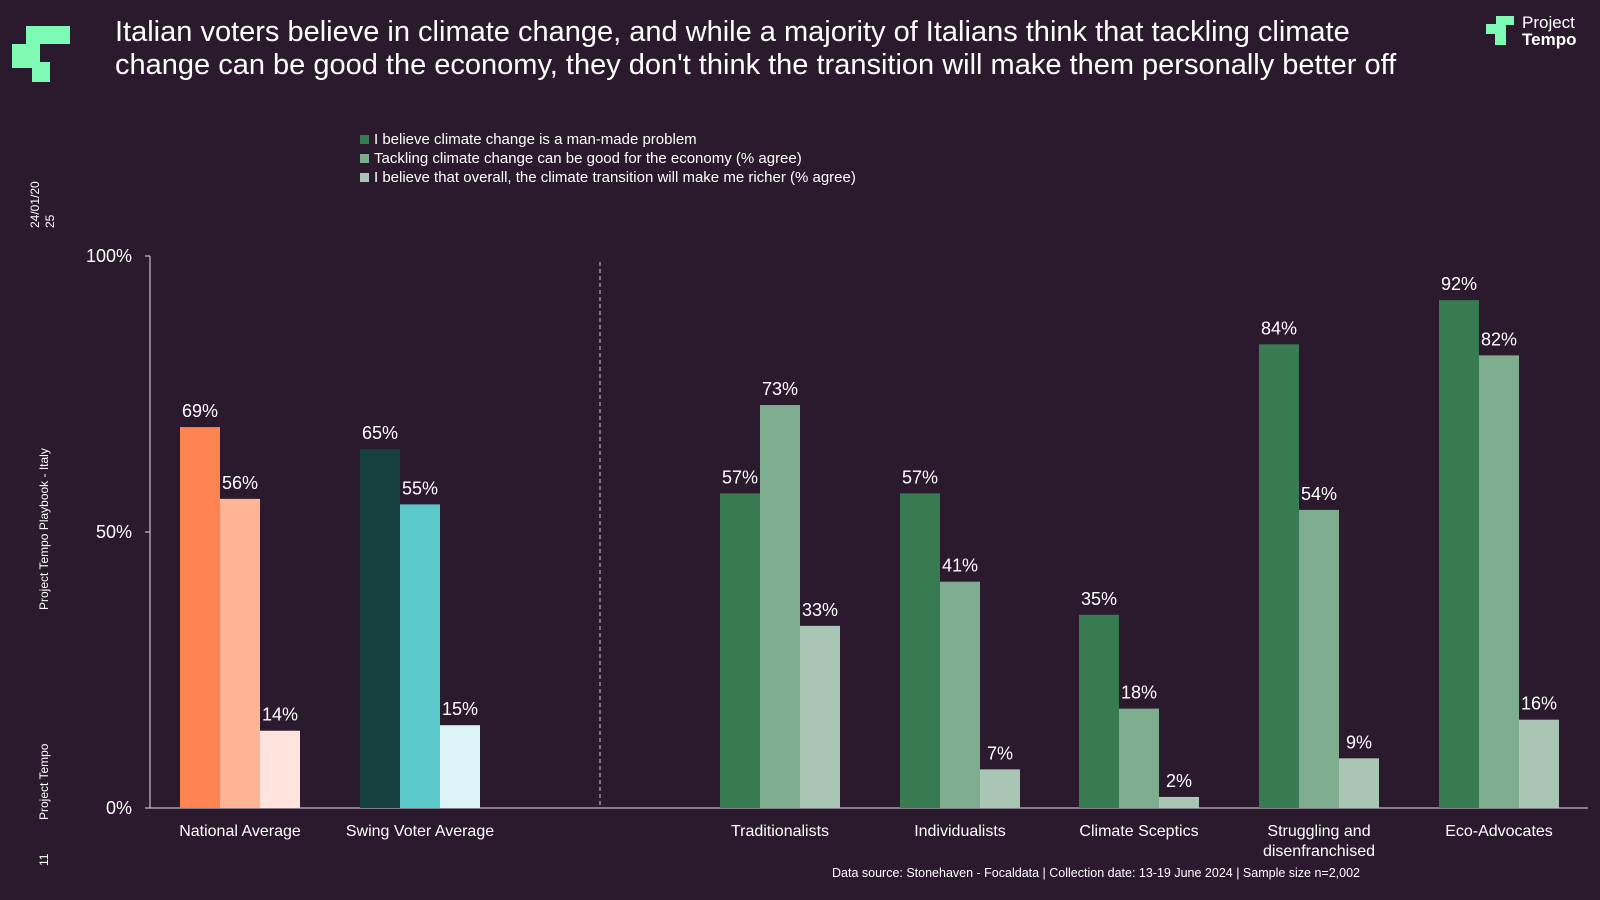 The height and width of the screenshot is (900, 1600). I want to click on category-label: Individualists, so click(960, 831).